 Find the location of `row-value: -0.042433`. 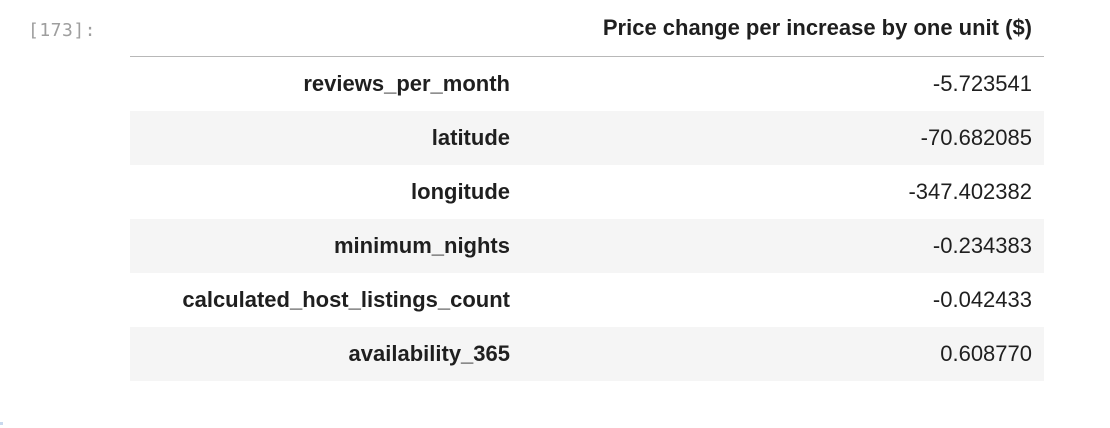

row-value: -0.042433 is located at coordinates (982, 299).